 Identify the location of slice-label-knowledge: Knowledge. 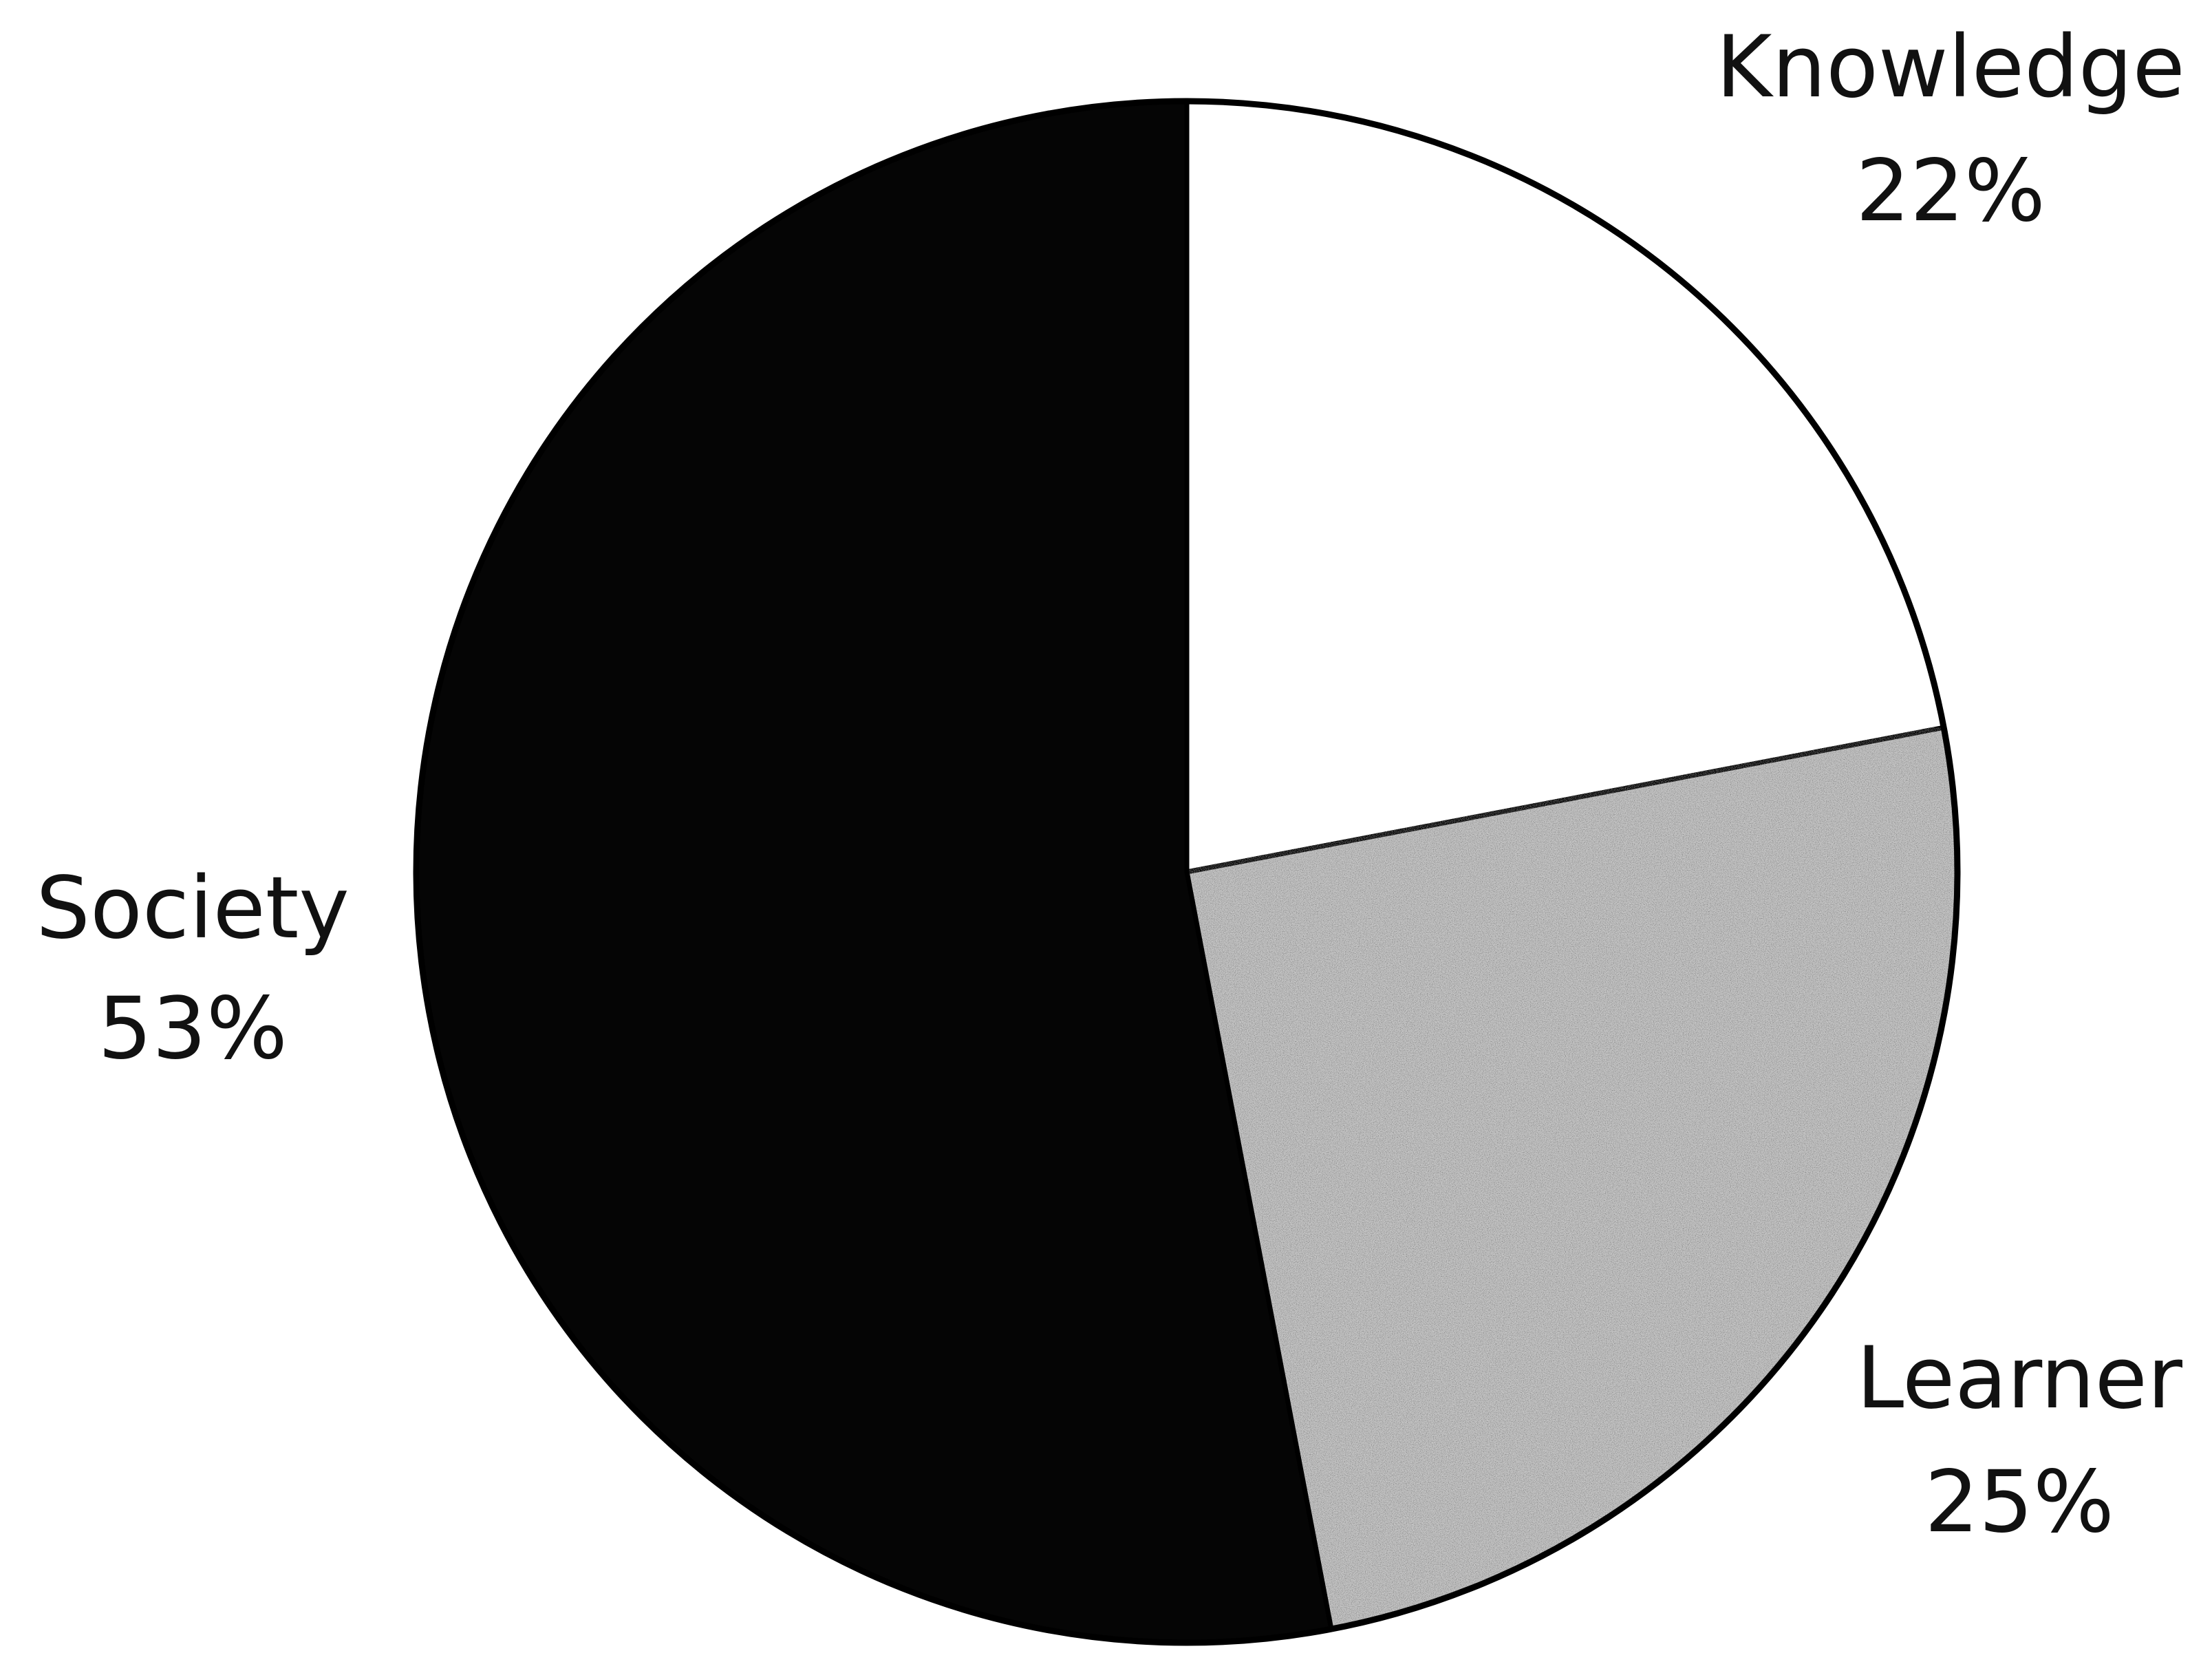
(1951, 67).